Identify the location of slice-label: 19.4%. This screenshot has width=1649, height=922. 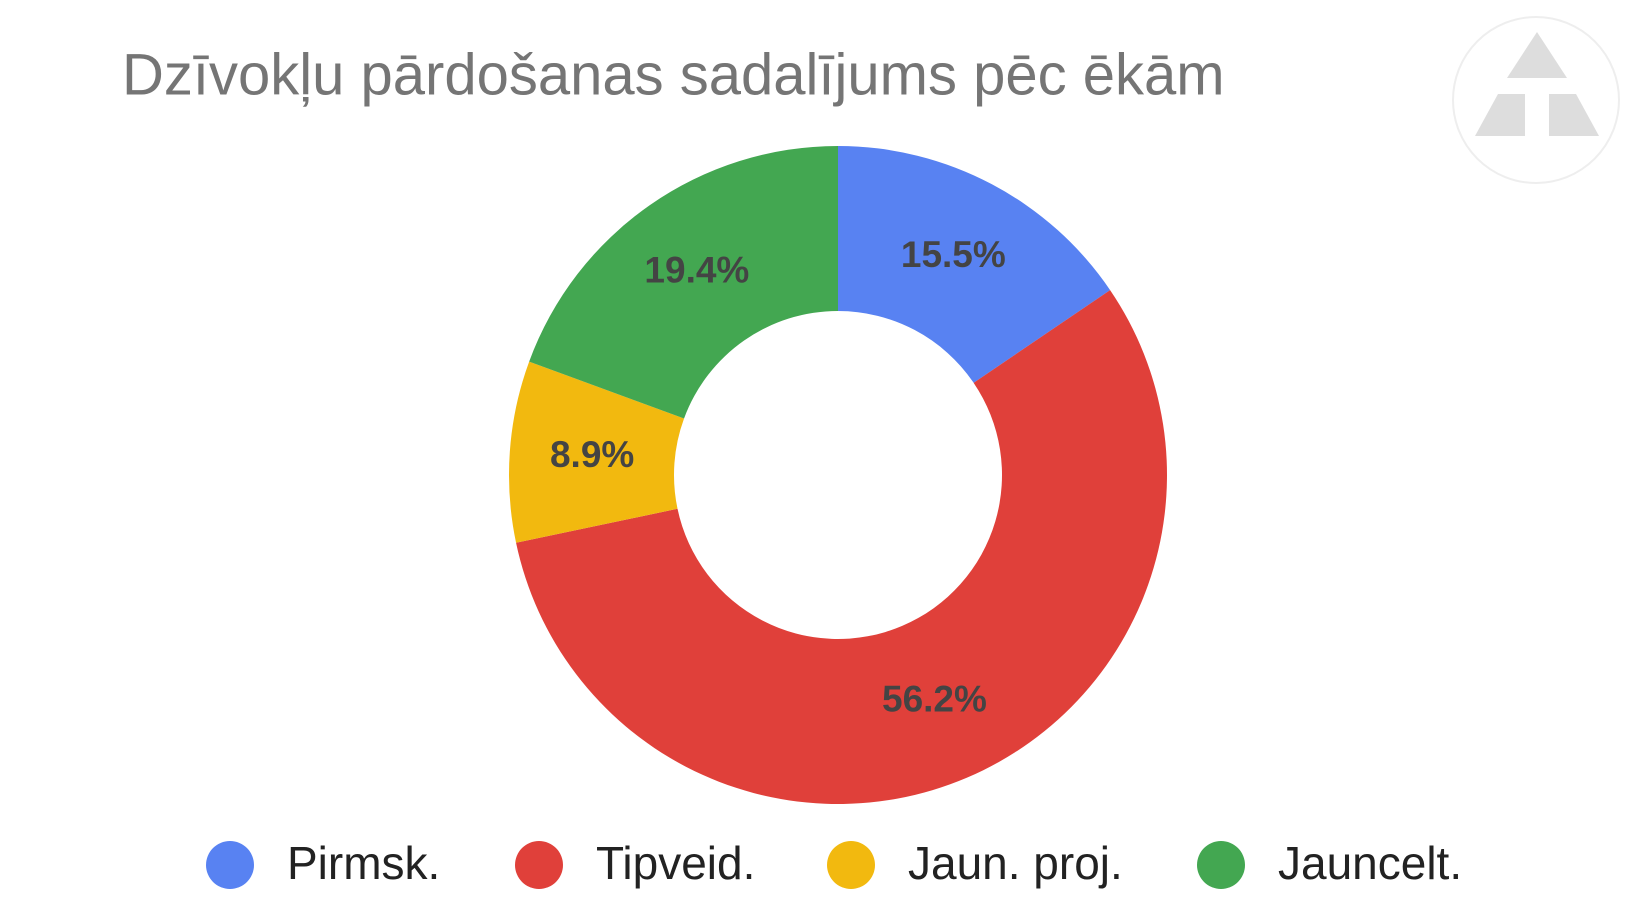
(696, 270).